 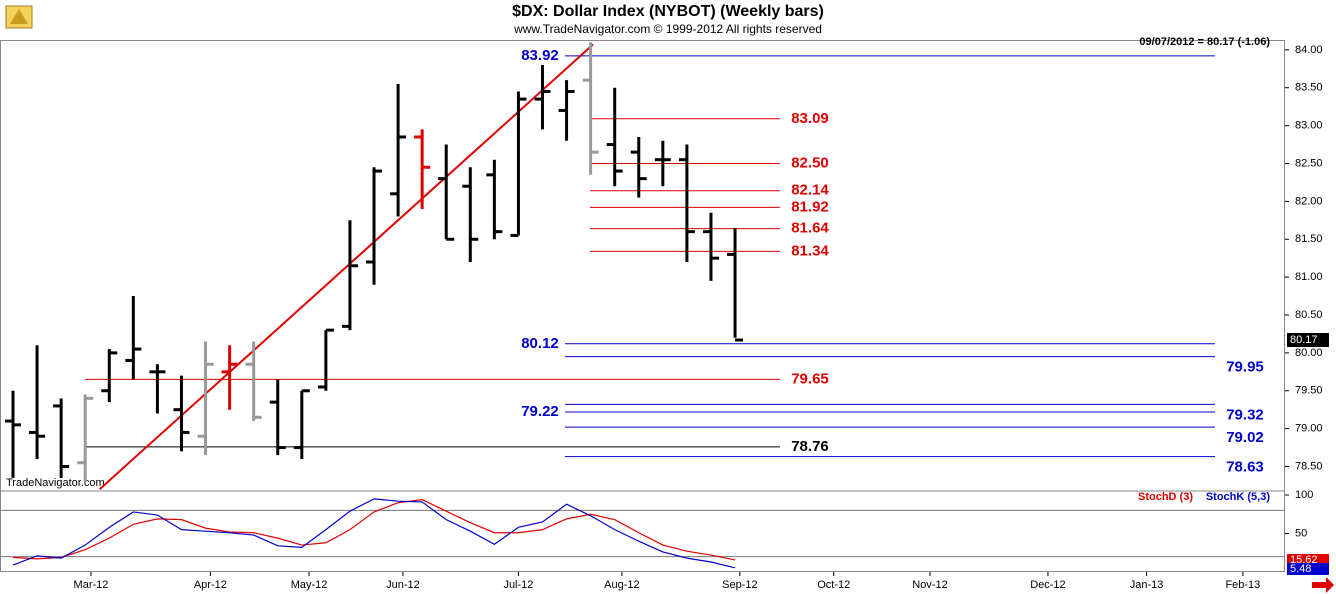 What do you see at coordinates (810, 162) in the screenshot?
I see `level-label: 82.50` at bounding box center [810, 162].